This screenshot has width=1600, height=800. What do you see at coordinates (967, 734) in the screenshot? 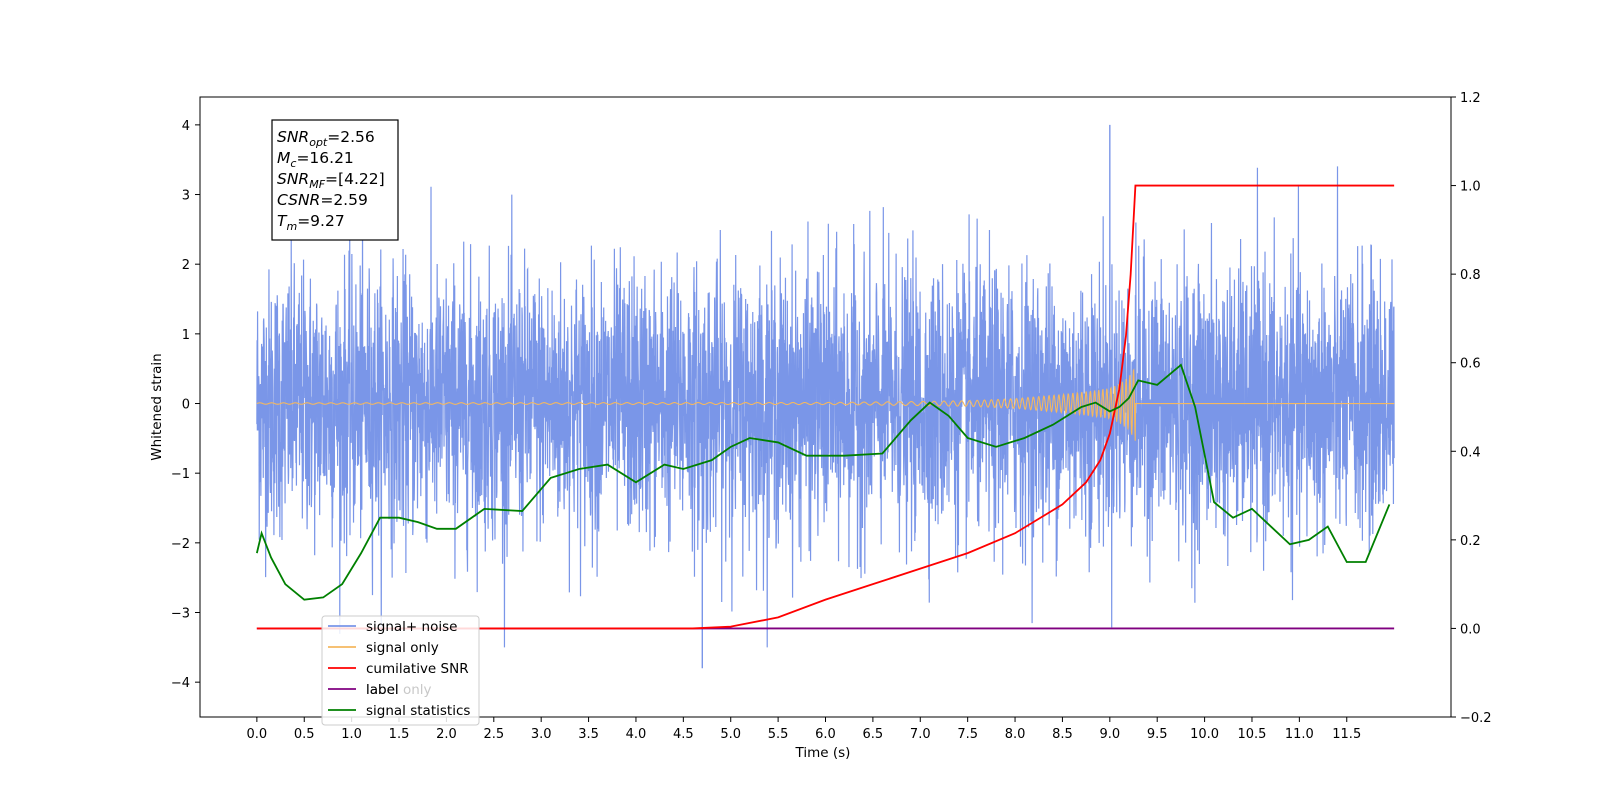
I see `x-tick-label: 7.5` at bounding box center [967, 734].